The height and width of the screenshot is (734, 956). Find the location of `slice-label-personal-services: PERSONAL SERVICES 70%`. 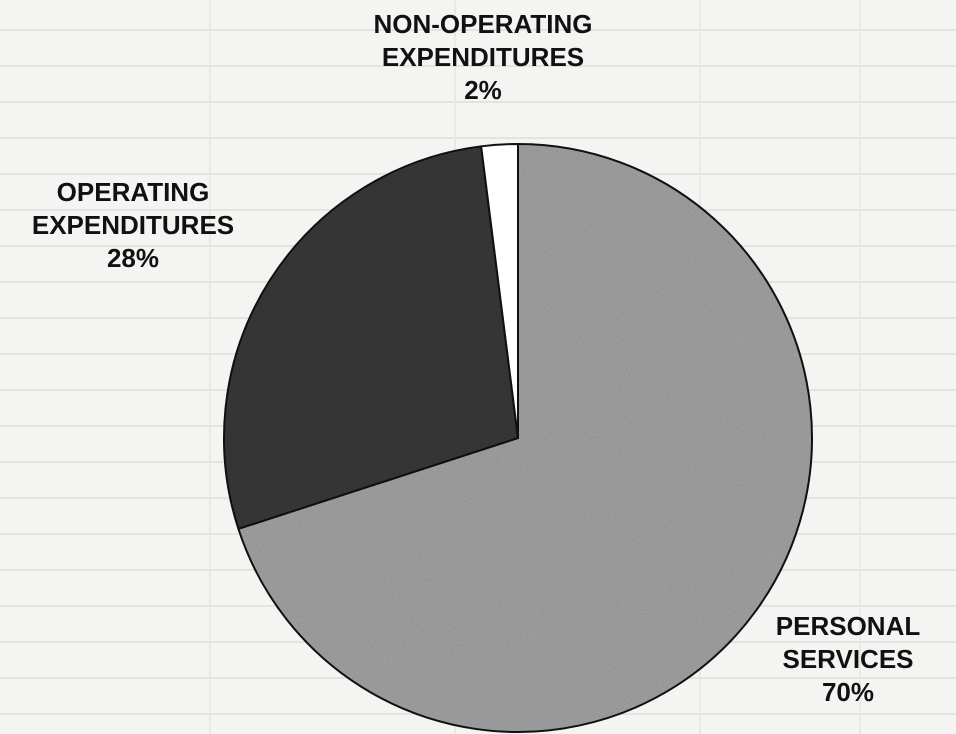

slice-label-personal-services: PERSONAL SERVICES 70% is located at coordinates (848, 659).